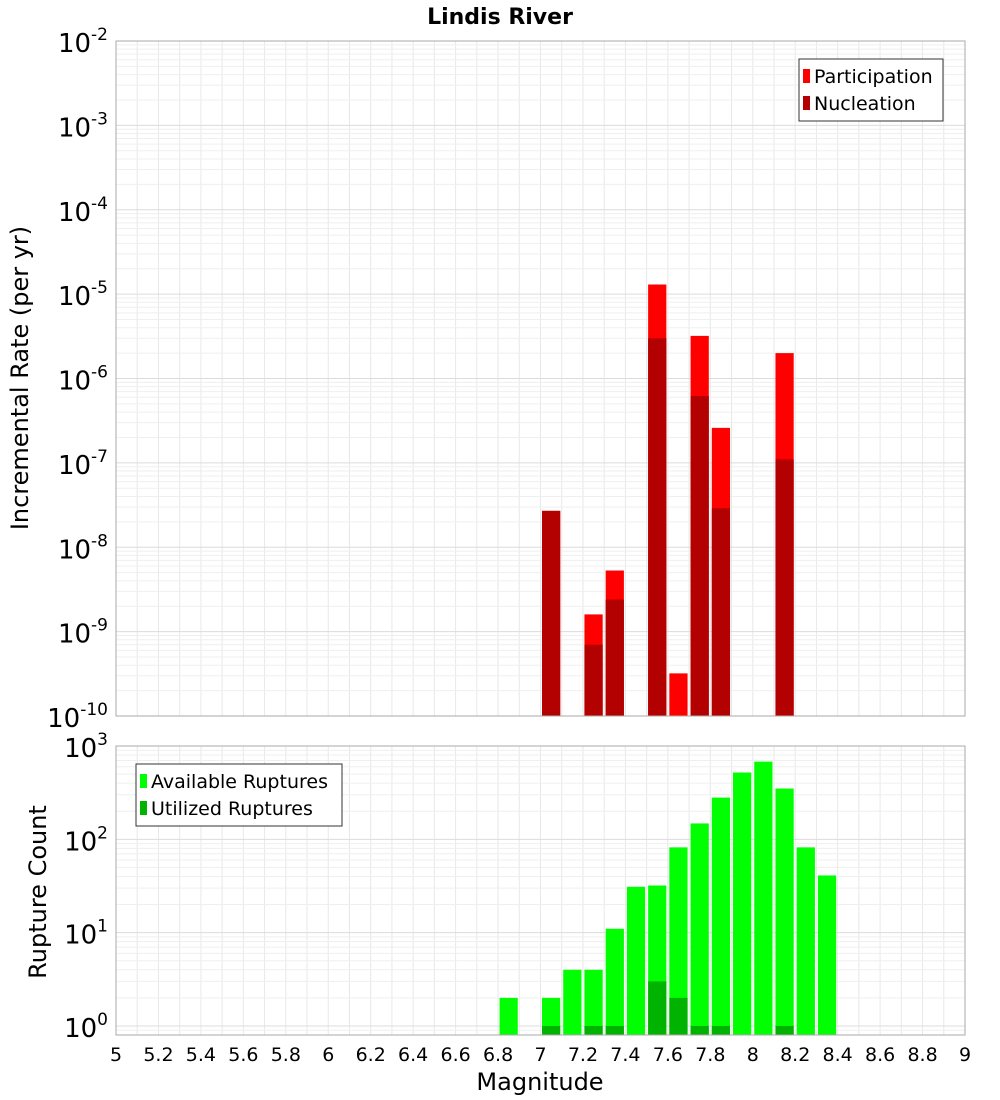 The height and width of the screenshot is (1100, 1000). What do you see at coordinates (413, 1055) in the screenshot?
I see `x-tick-label: 6.4` at bounding box center [413, 1055].